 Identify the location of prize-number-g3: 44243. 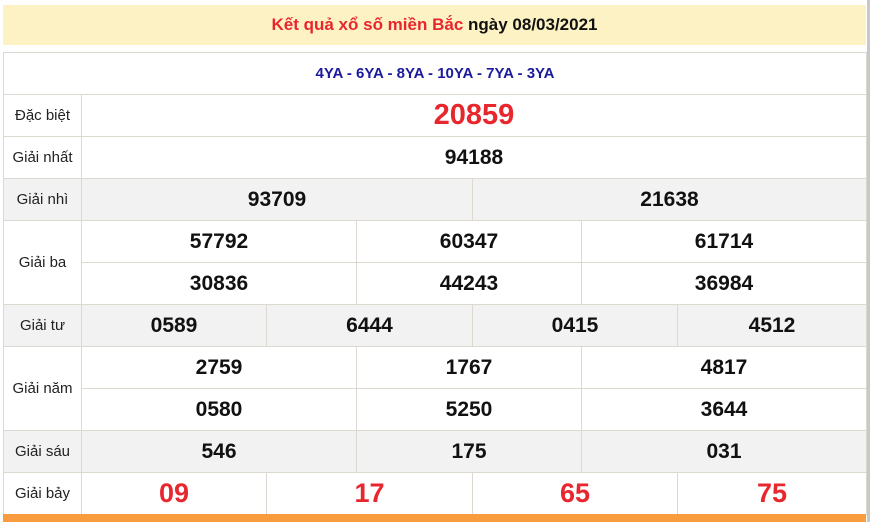
(469, 283).